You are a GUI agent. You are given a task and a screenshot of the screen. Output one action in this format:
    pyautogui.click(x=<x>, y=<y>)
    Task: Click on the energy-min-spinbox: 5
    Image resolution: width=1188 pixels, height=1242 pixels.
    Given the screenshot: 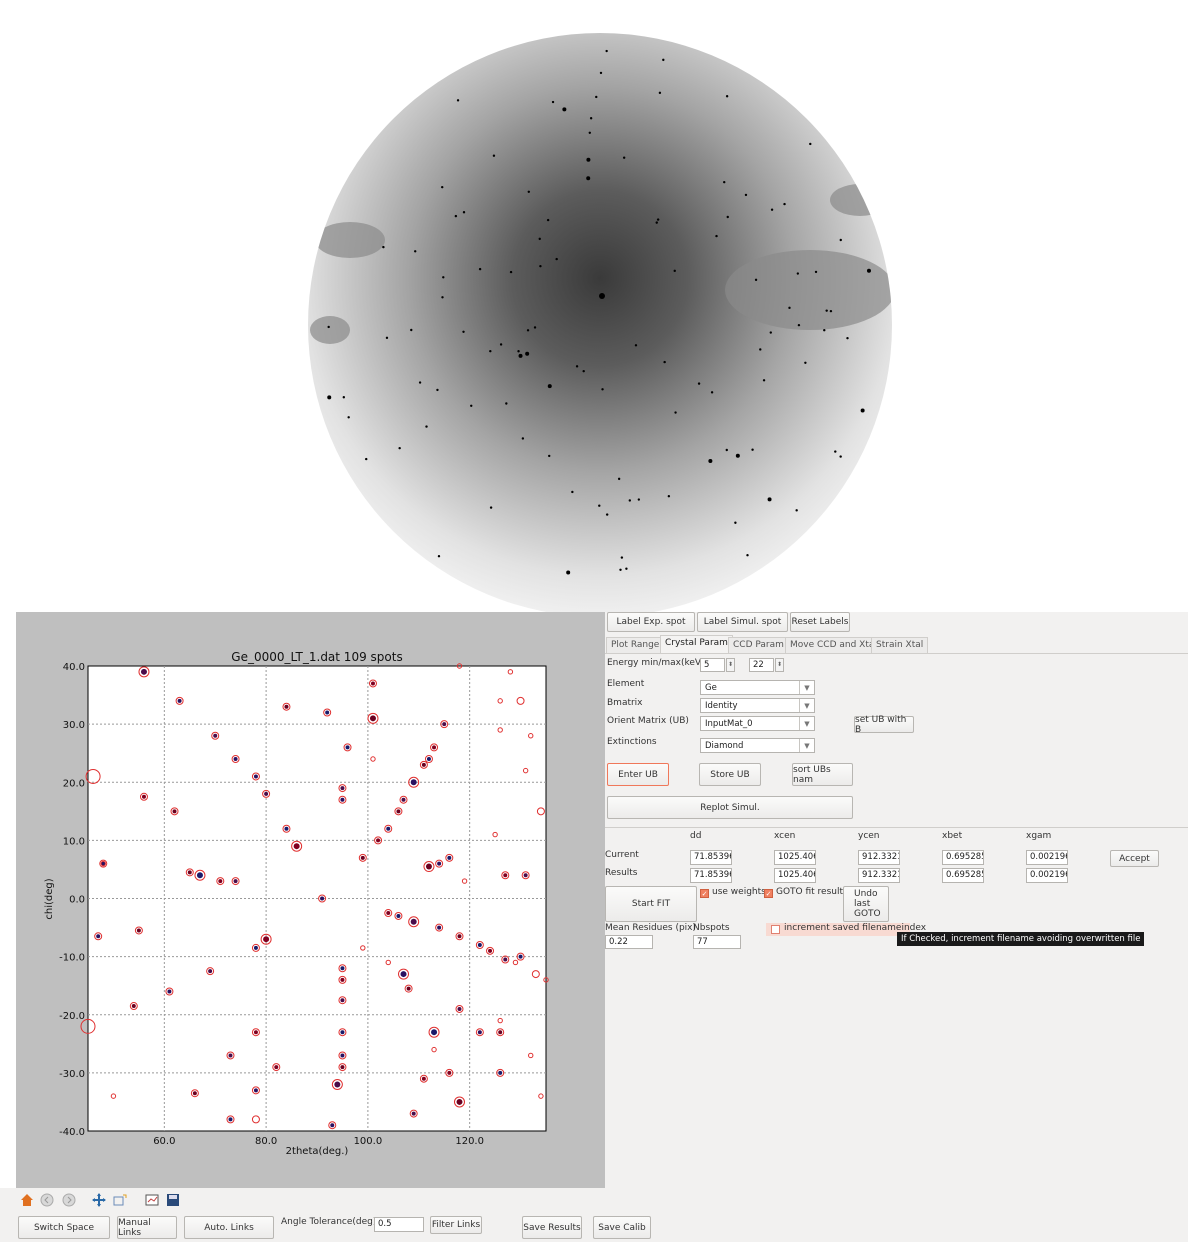 What is the action you would take?
    pyautogui.click(x=712, y=665)
    